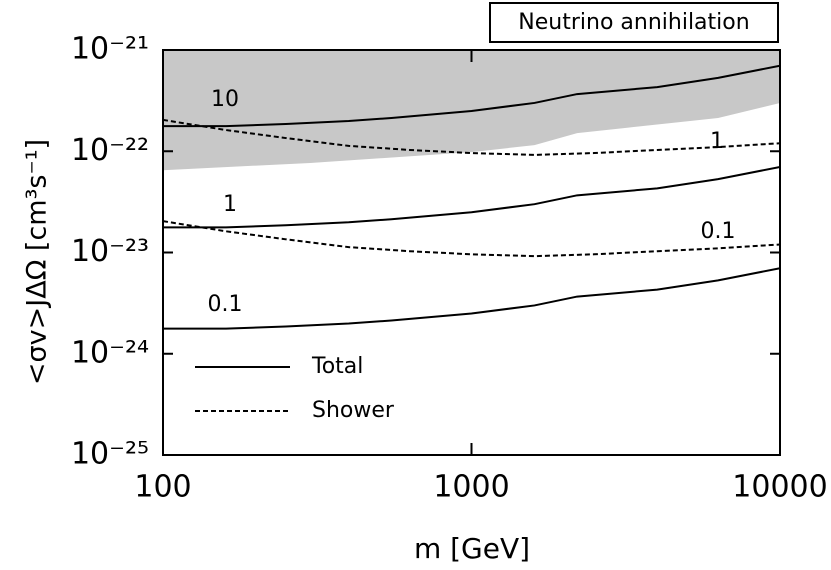  I want to click on x-tick-label: 10000, so click(779, 487).